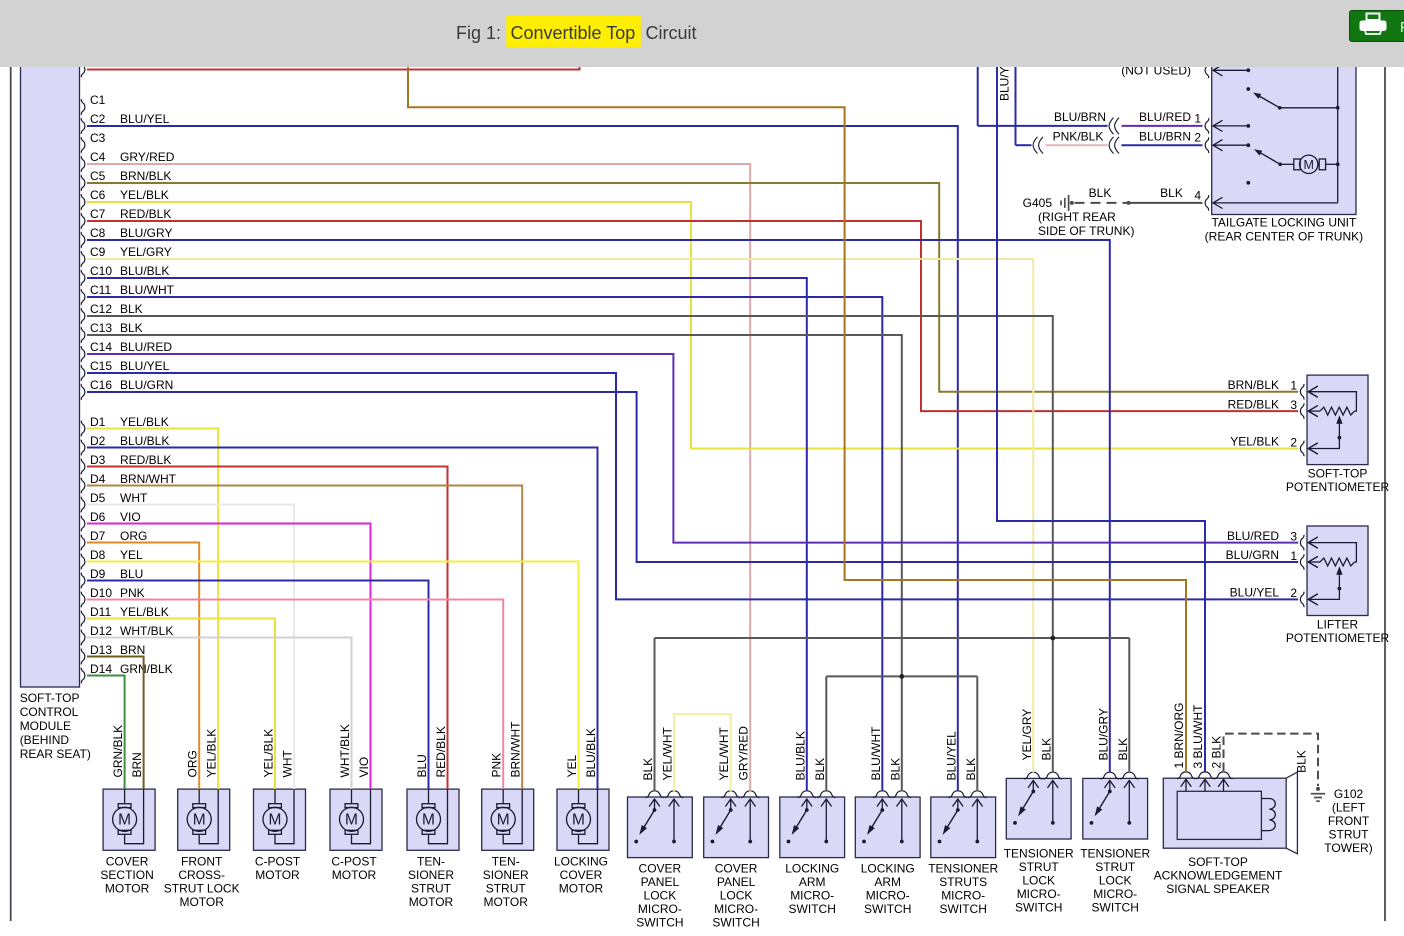  What do you see at coordinates (887, 909) in the screenshot?
I see `svg-text: SWITCH` at bounding box center [887, 909].